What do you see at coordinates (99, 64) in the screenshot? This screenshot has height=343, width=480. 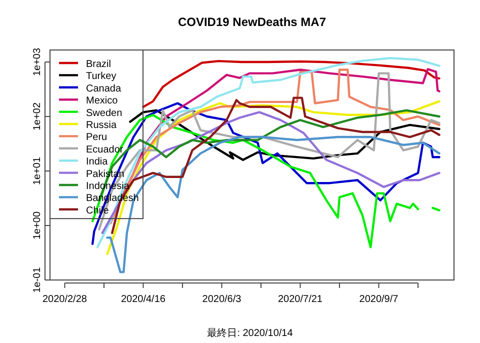 I see `legend-label: Brazil` at bounding box center [99, 64].